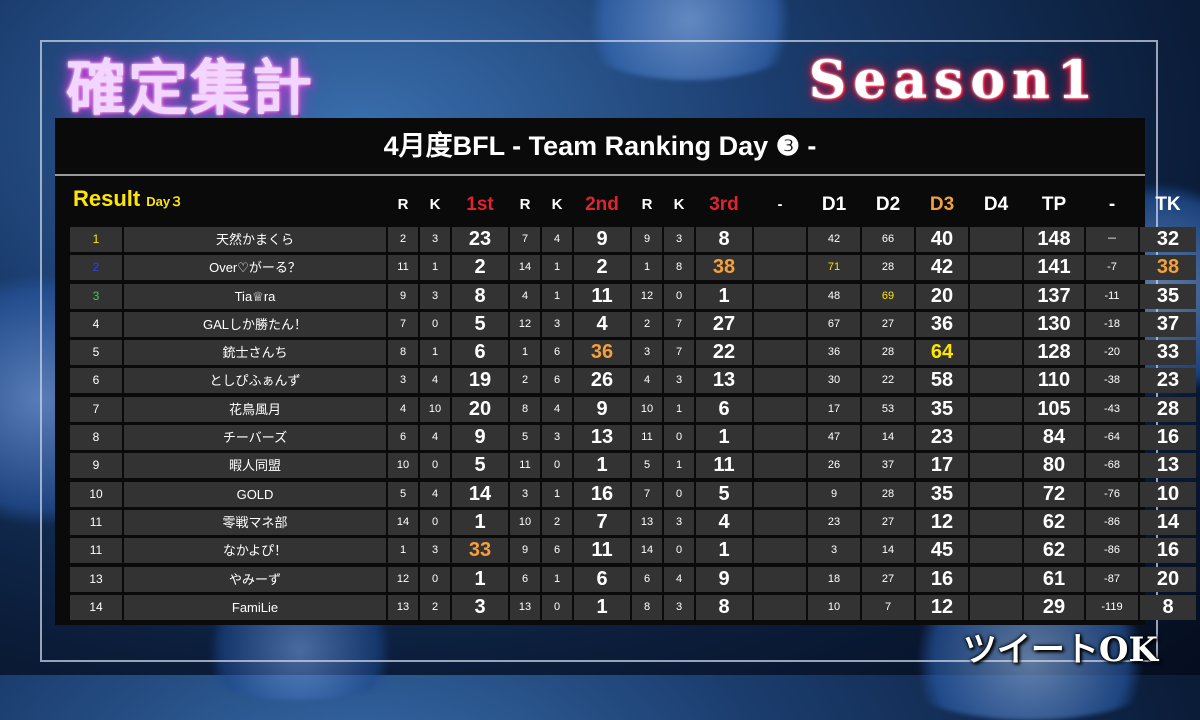 The height and width of the screenshot is (720, 1200). What do you see at coordinates (255, 409) in the screenshot?
I see `team-name-cell: 花鳥風月` at bounding box center [255, 409].